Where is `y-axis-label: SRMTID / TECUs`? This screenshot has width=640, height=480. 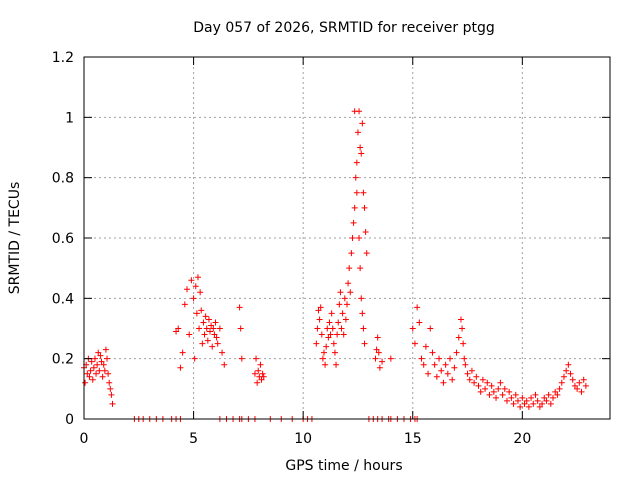 y-axis-label: SRMTID / TECUs is located at coordinates (15, 238).